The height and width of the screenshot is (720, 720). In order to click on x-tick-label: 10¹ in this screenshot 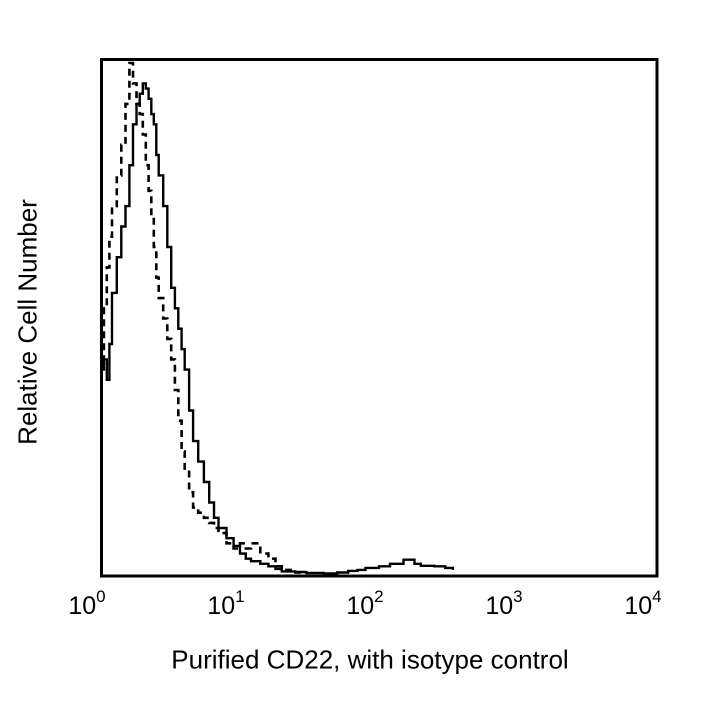, I will do `click(225, 603)`.